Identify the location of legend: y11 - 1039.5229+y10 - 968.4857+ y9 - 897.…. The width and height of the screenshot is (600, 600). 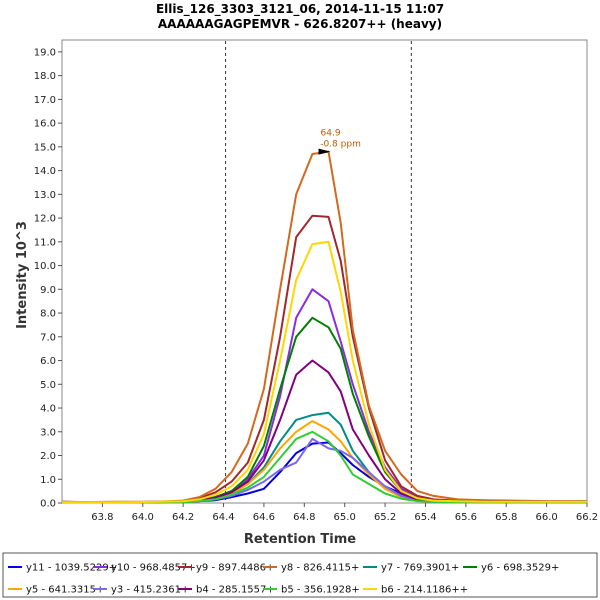
(283, 579).